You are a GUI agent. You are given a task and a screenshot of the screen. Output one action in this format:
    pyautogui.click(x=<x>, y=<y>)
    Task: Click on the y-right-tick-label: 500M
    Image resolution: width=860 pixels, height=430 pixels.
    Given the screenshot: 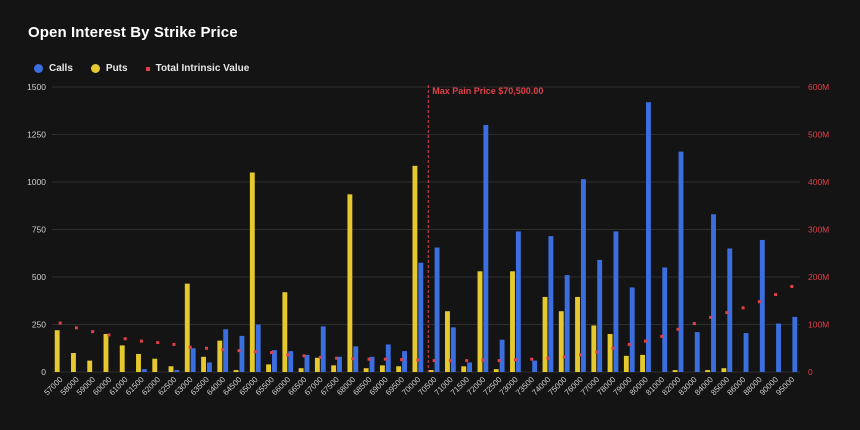 What is the action you would take?
    pyautogui.click(x=818, y=135)
    